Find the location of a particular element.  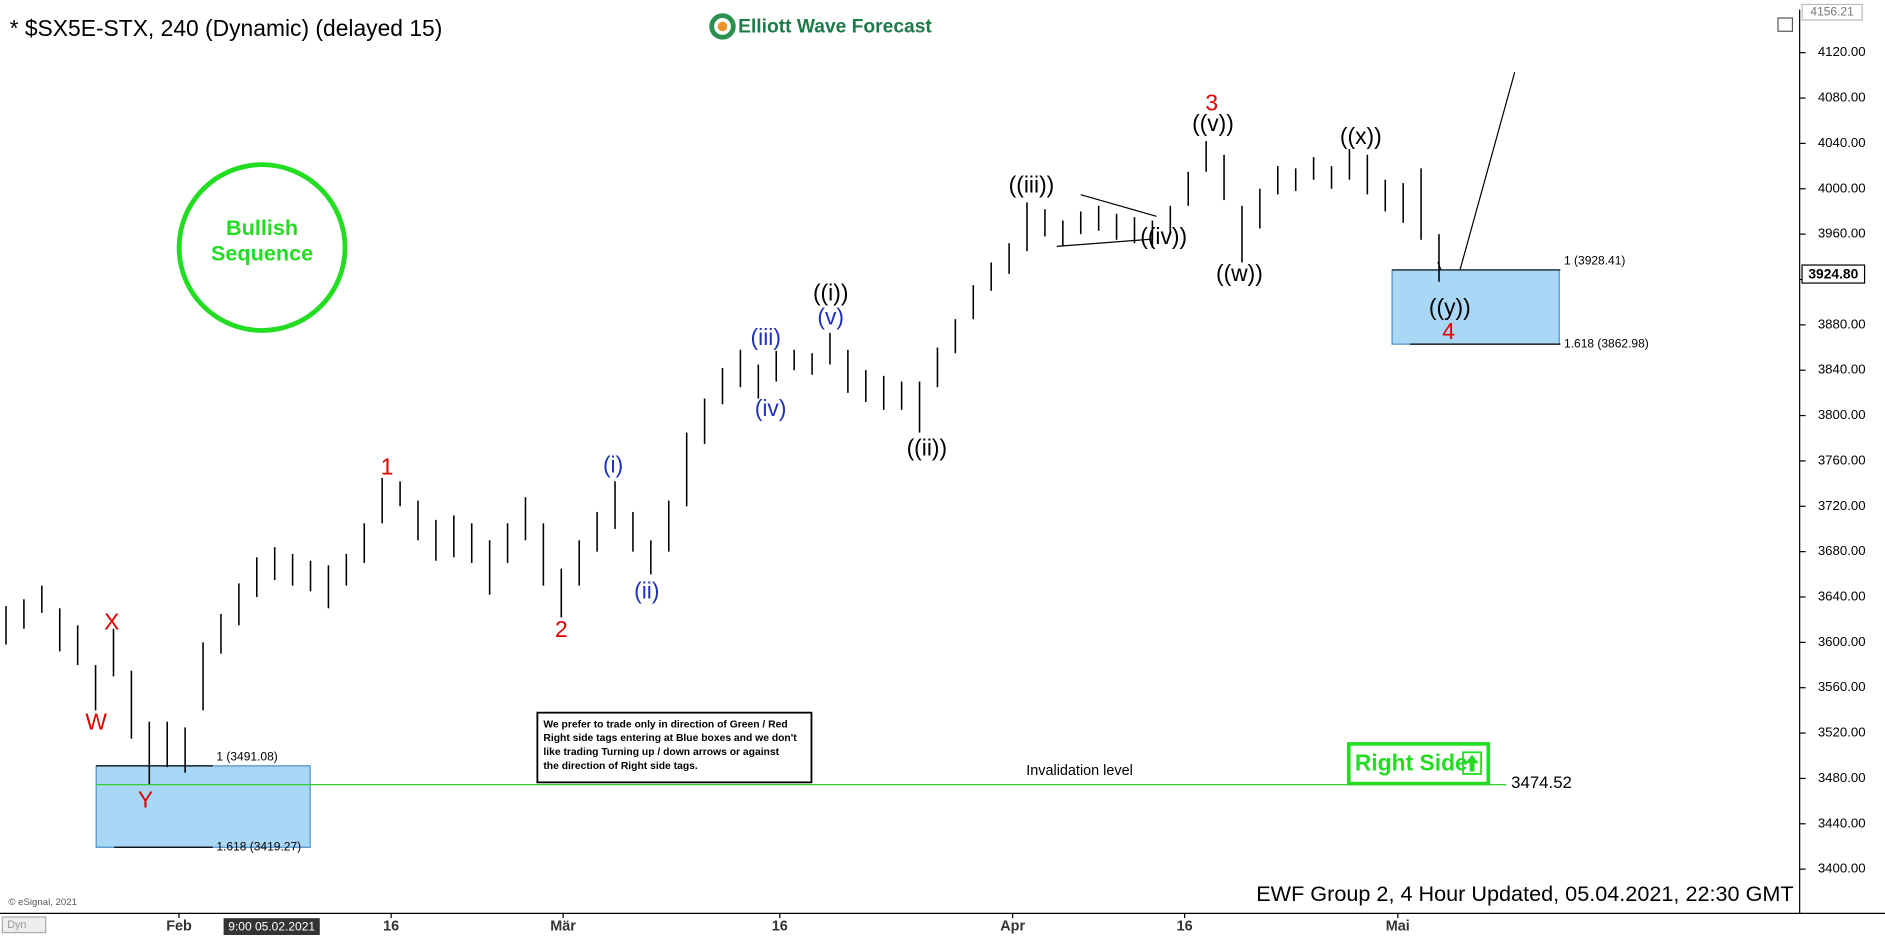

wave-label: (iv) is located at coordinates (771, 408).